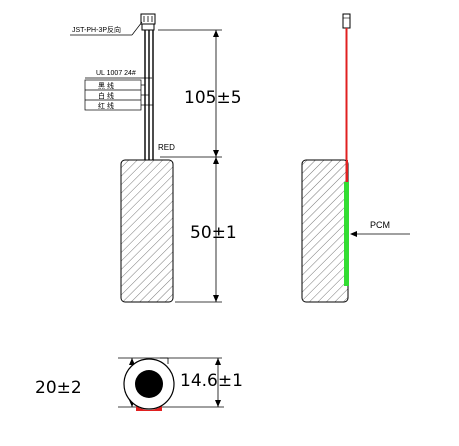 The image size is (459, 446). I want to click on side-connector, so click(346, 21).